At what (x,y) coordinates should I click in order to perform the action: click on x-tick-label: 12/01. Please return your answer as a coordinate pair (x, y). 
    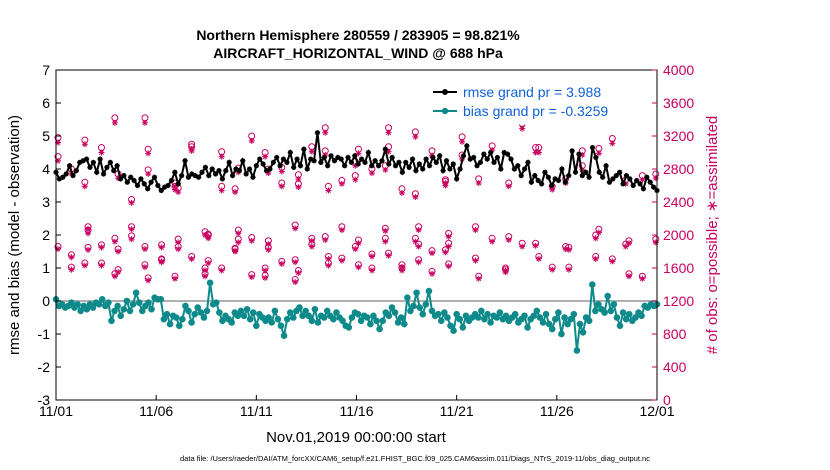
    Looking at the image, I should click on (656, 411).